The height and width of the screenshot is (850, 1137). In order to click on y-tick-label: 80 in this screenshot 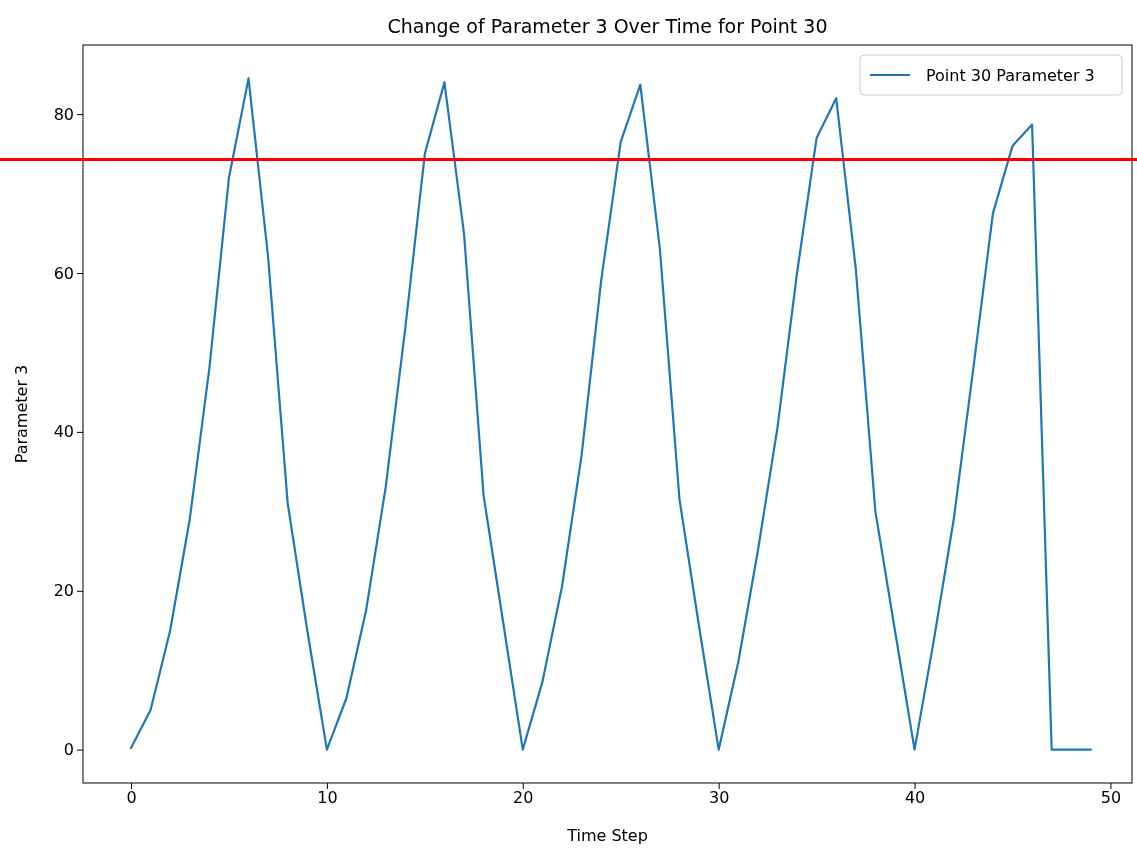, I will do `click(63, 114)`.